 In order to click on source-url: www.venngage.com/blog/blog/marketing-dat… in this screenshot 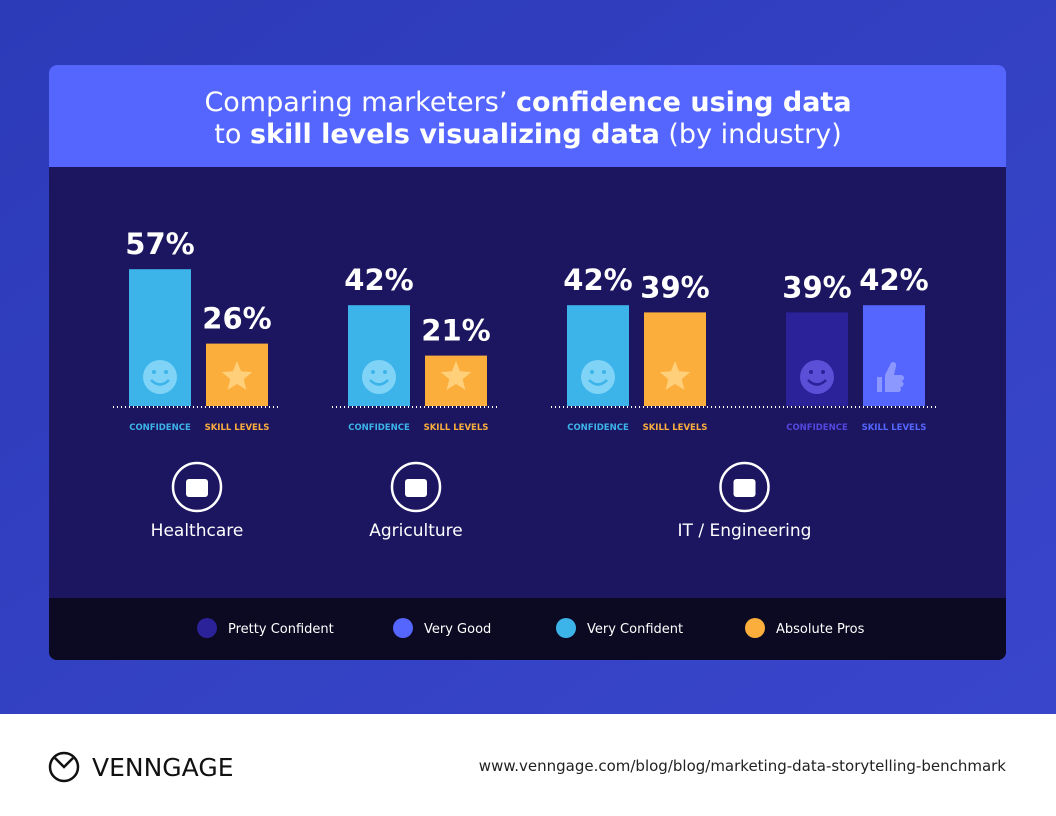, I will do `click(743, 766)`.